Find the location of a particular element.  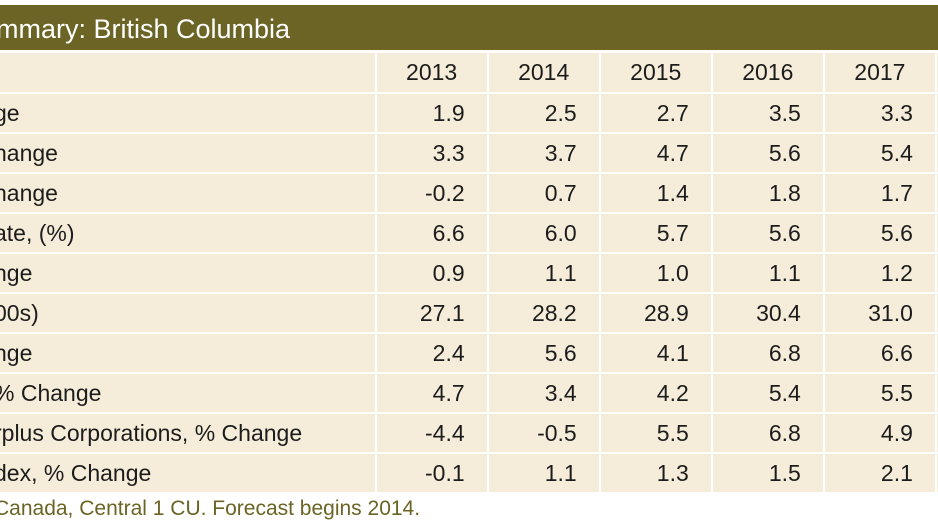

value-cell: 2.7 is located at coordinates (656, 113).